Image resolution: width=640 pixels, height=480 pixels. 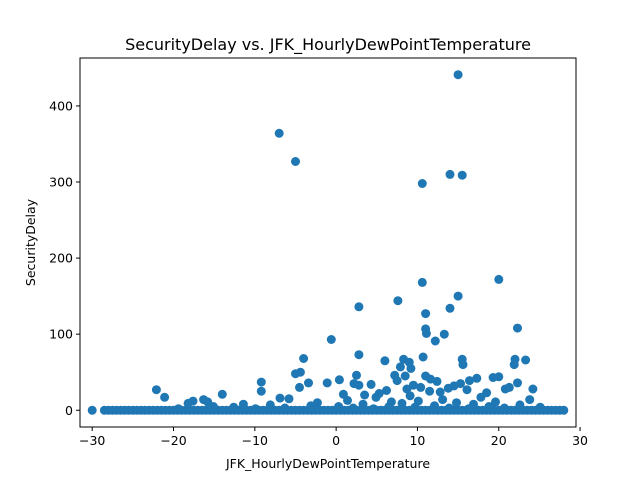 I want to click on x-tick-label: −30, so click(x=92, y=440).